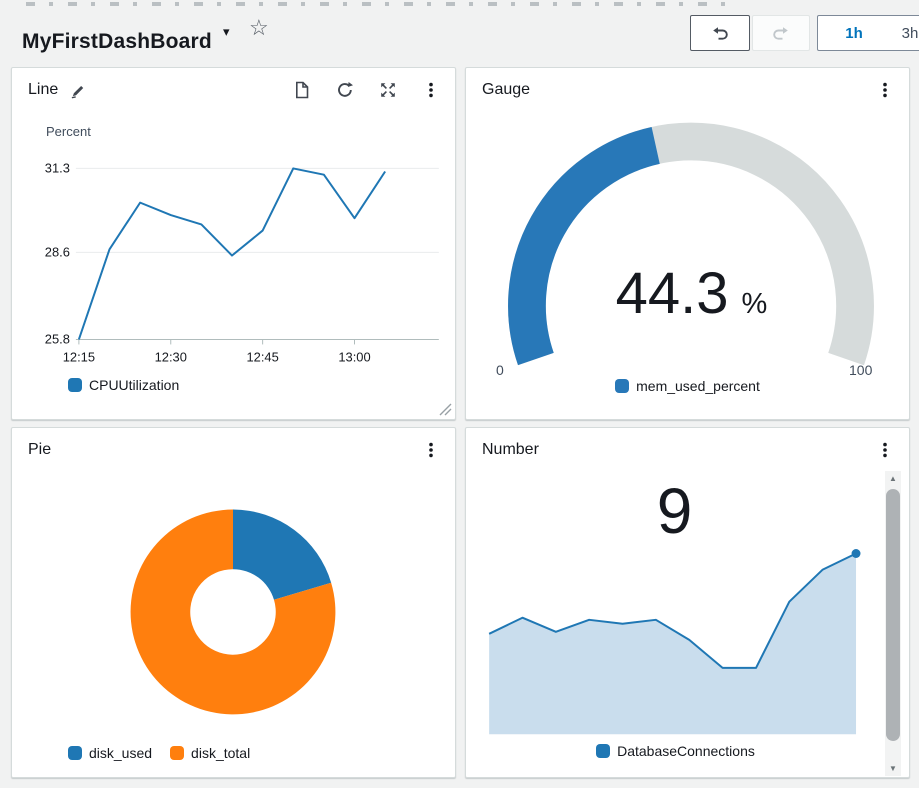 The width and height of the screenshot is (919, 788). What do you see at coordinates (57, 167) in the screenshot?
I see `y-tick-label: 31.3` at bounding box center [57, 167].